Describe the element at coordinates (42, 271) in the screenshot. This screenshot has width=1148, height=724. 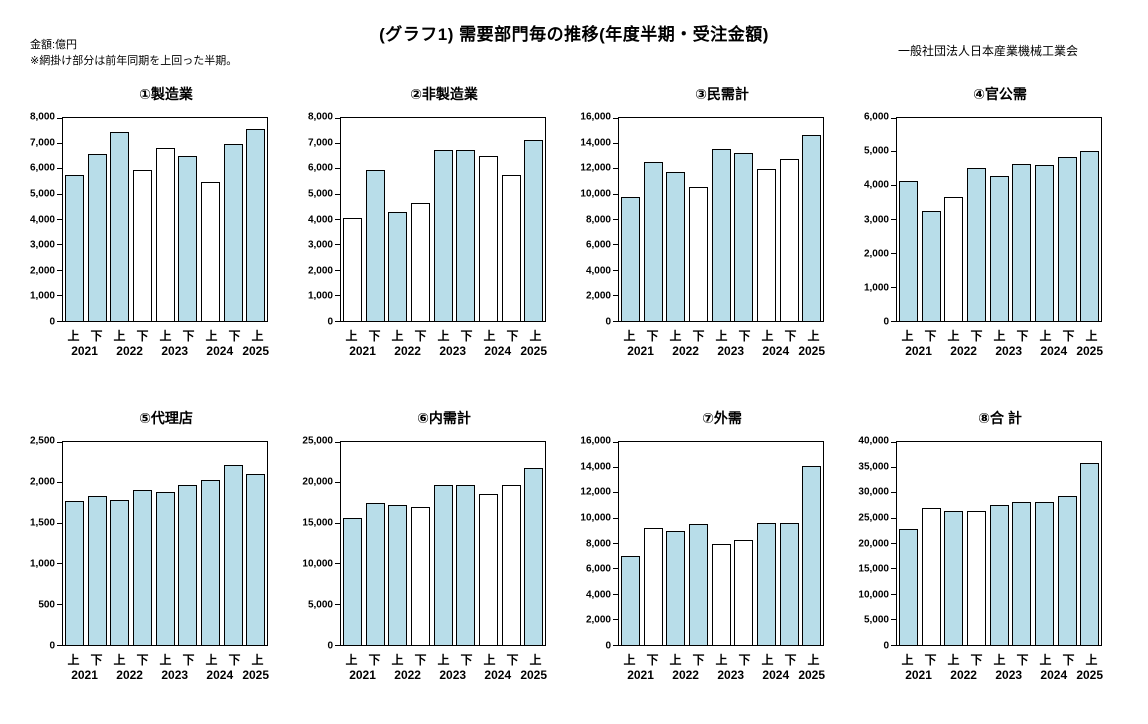
I see `y-tick-label: 2,000` at that location.